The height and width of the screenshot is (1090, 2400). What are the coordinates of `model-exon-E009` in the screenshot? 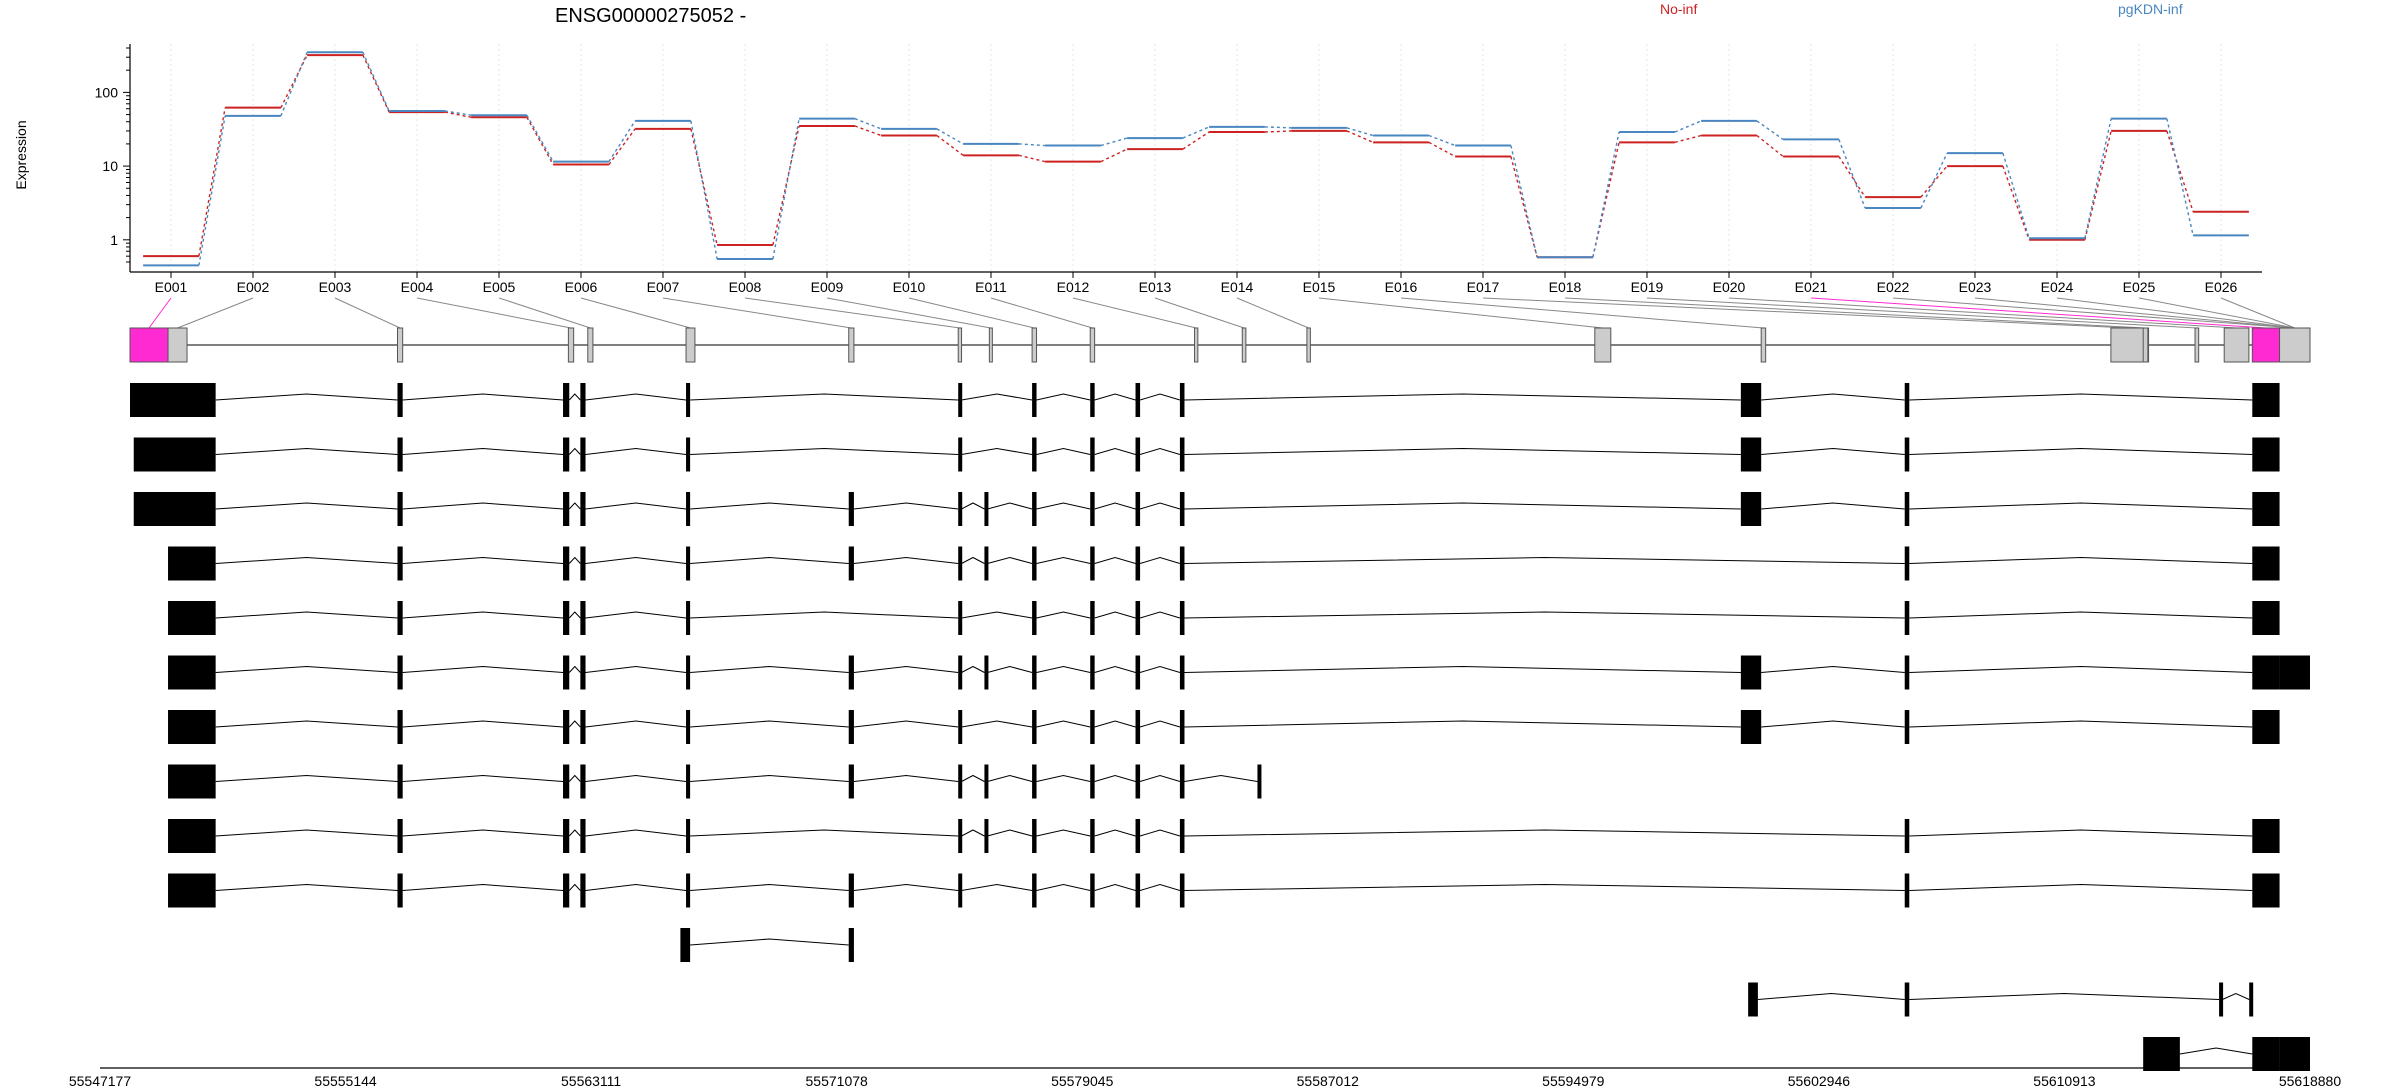 It's located at (990, 345).